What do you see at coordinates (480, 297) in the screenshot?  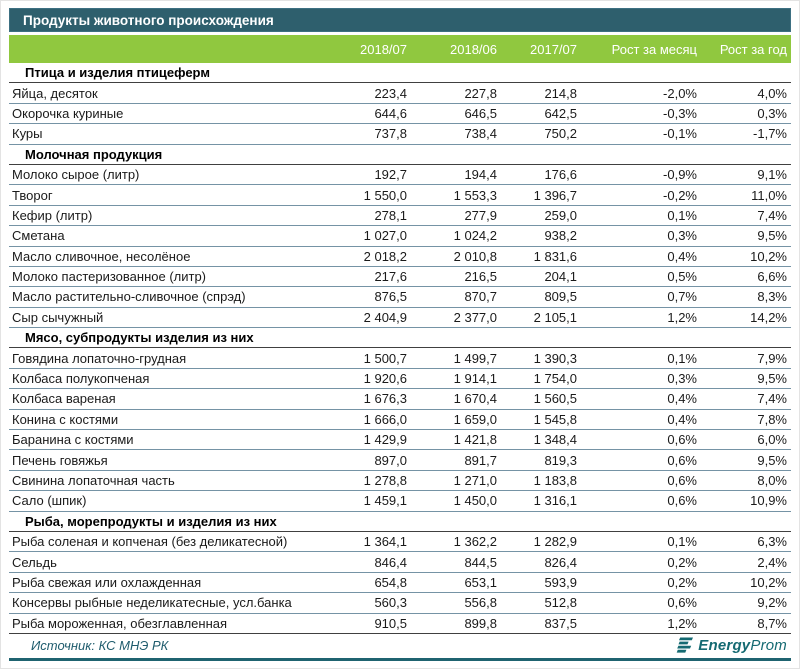 I see `price-cell: 870,7` at bounding box center [480, 297].